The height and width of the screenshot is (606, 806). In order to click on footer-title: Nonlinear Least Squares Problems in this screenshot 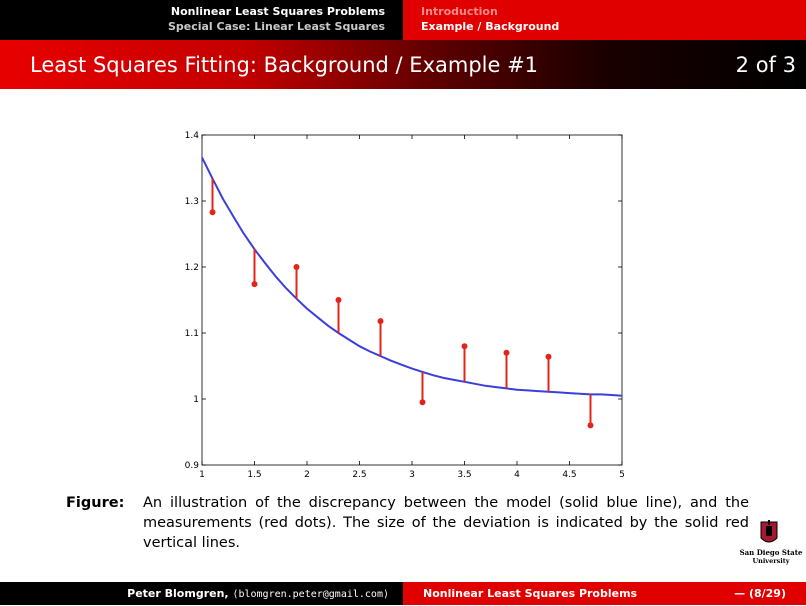, I will do `click(530, 593)`.